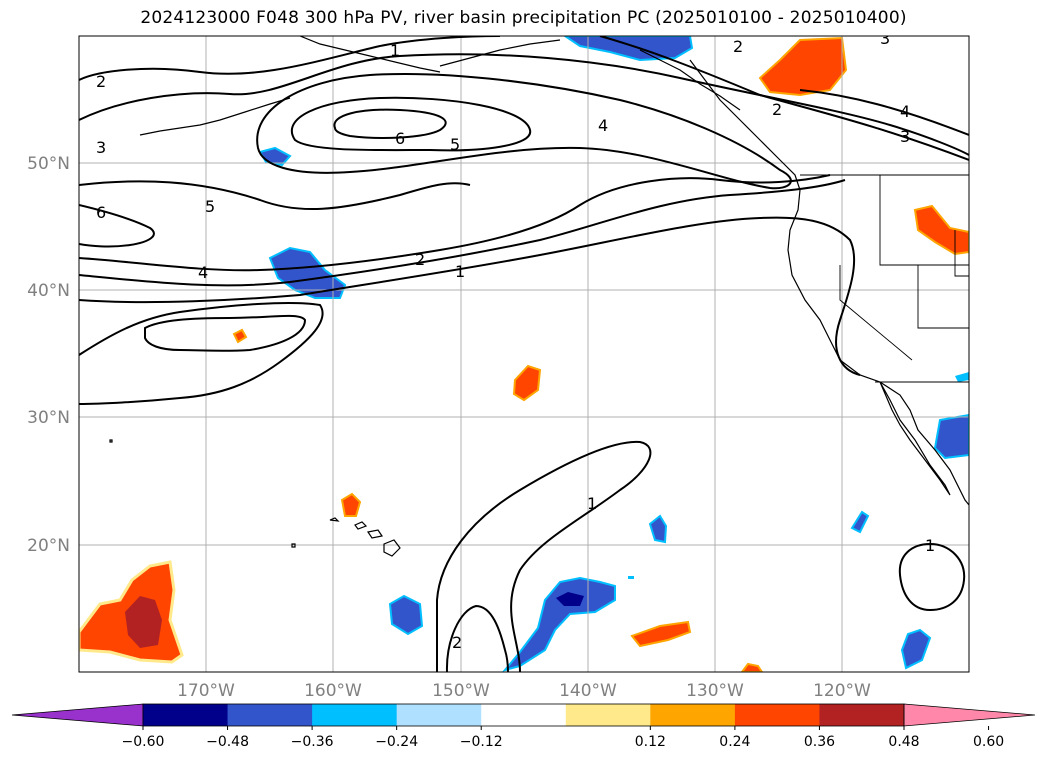 This screenshot has height=765, width=1047. Describe the element at coordinates (48, 291) in the screenshot. I see `lat-label: 40°N` at that location.